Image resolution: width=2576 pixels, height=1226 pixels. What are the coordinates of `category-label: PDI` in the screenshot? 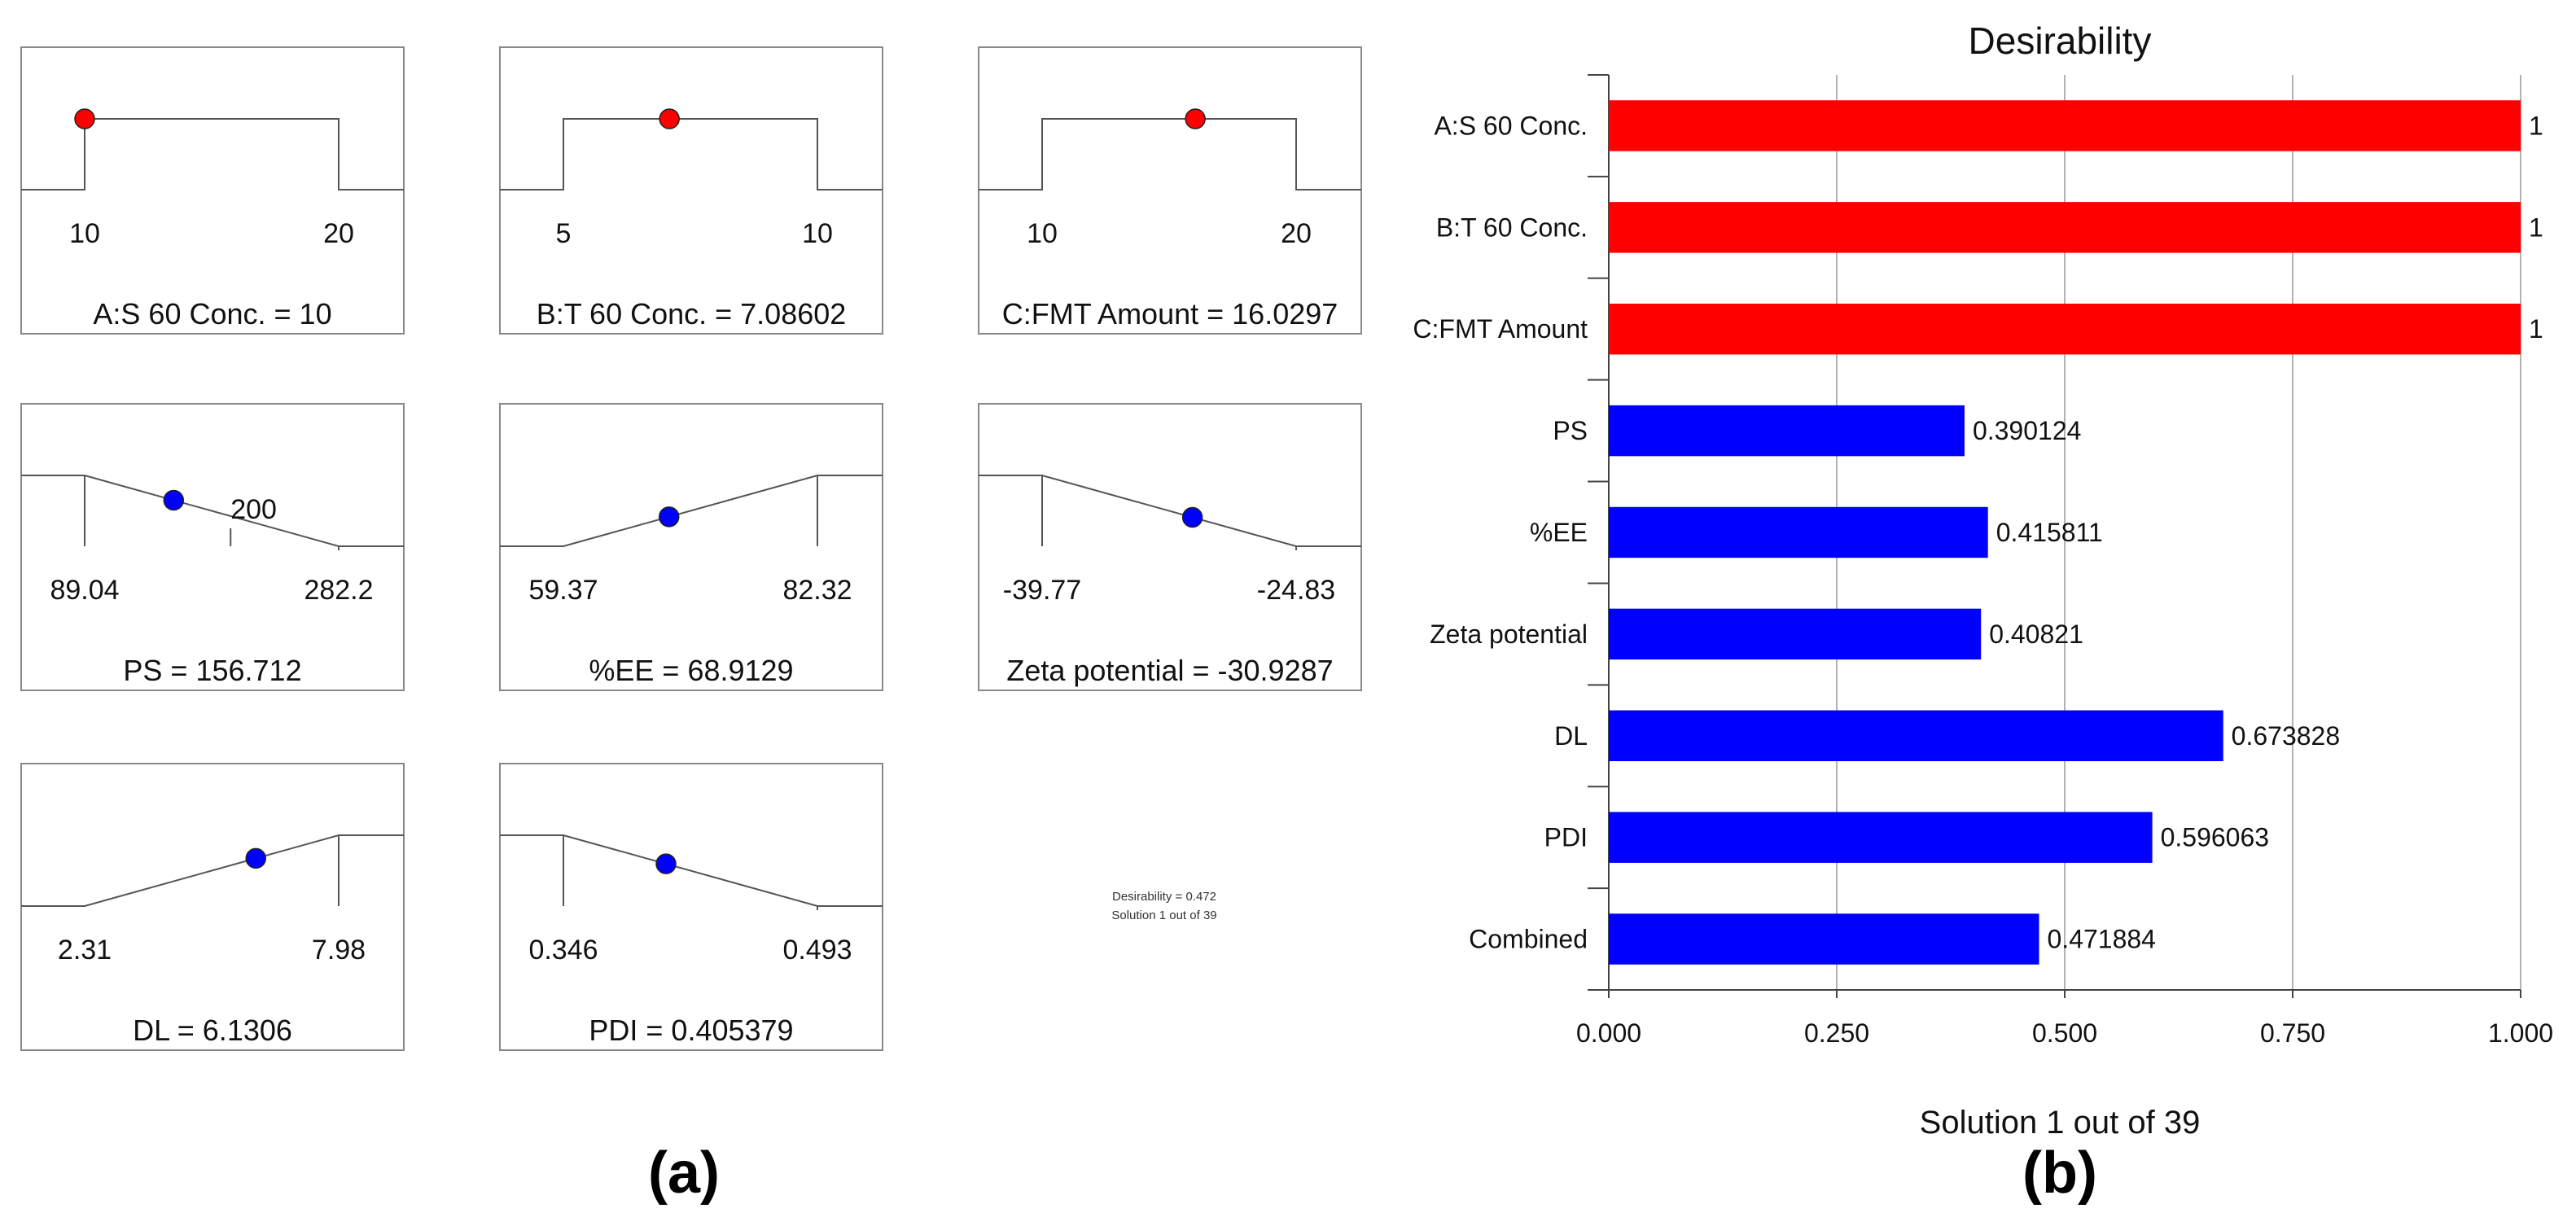 It's located at (1566, 837).